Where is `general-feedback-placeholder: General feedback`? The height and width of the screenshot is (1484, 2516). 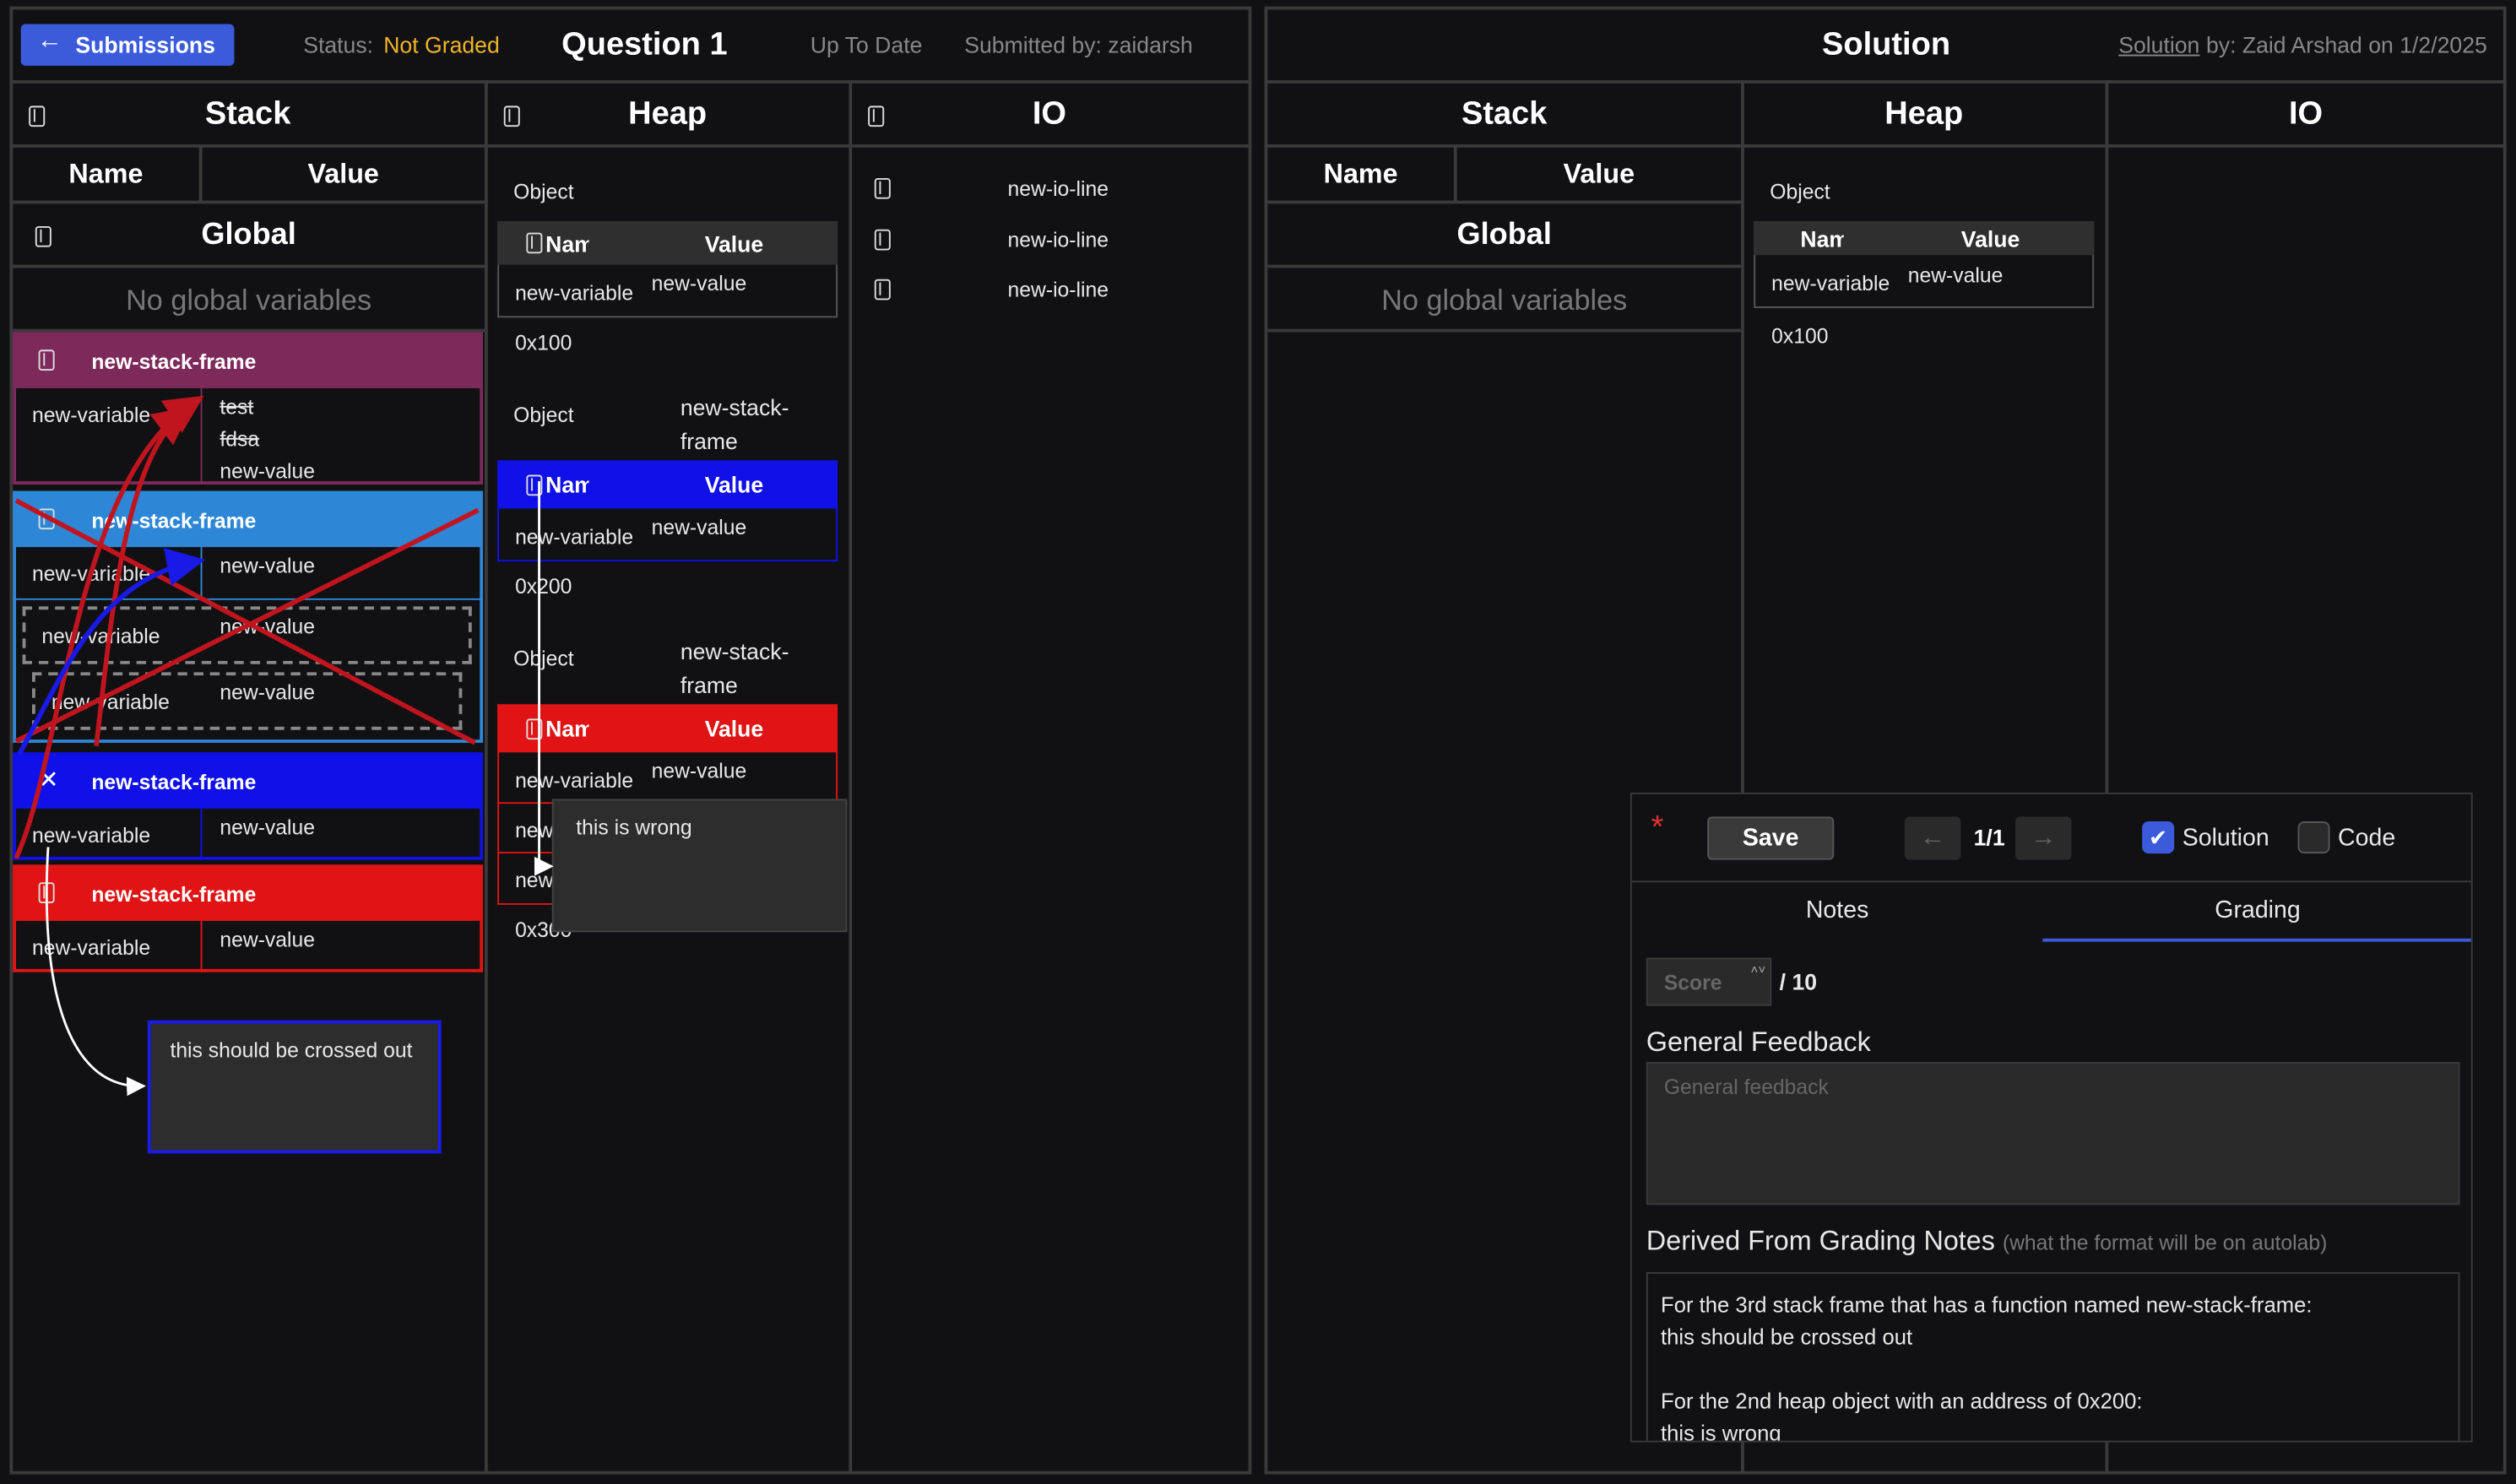
general-feedback-placeholder: General feedback is located at coordinates (1746, 1087).